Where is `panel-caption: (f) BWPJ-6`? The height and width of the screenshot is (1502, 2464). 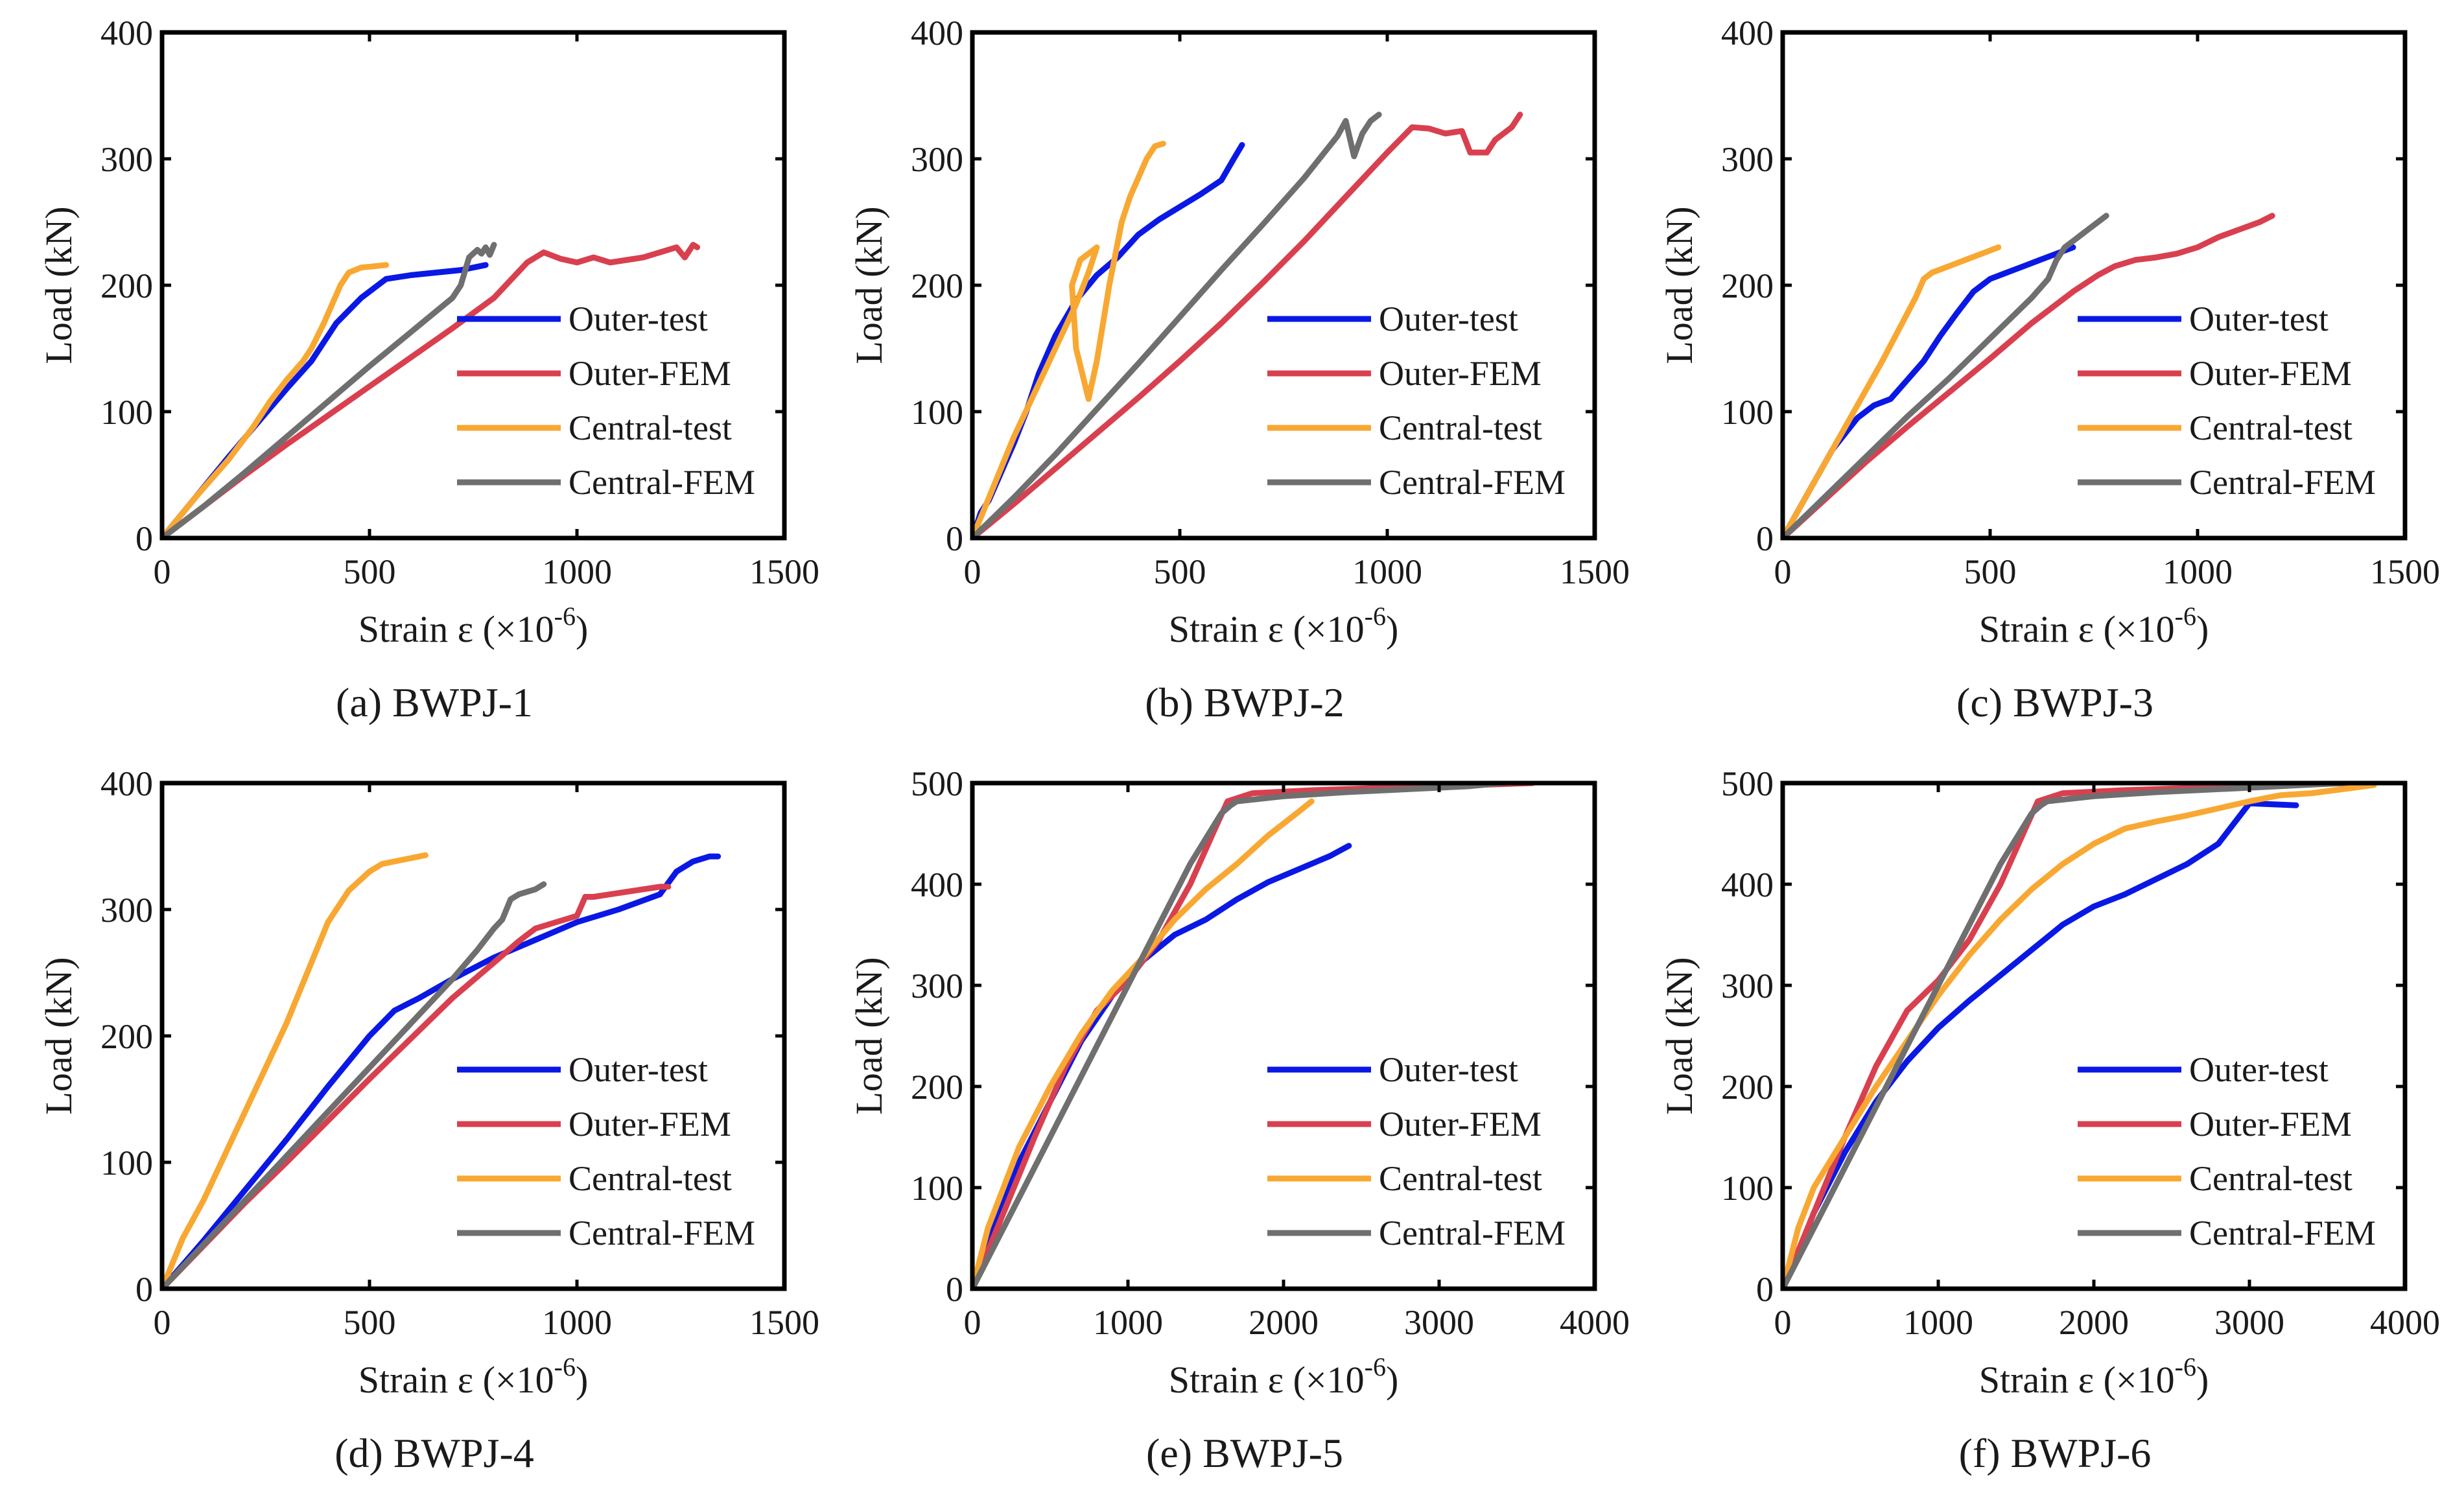
panel-caption: (f) BWPJ-6 is located at coordinates (2056, 1453).